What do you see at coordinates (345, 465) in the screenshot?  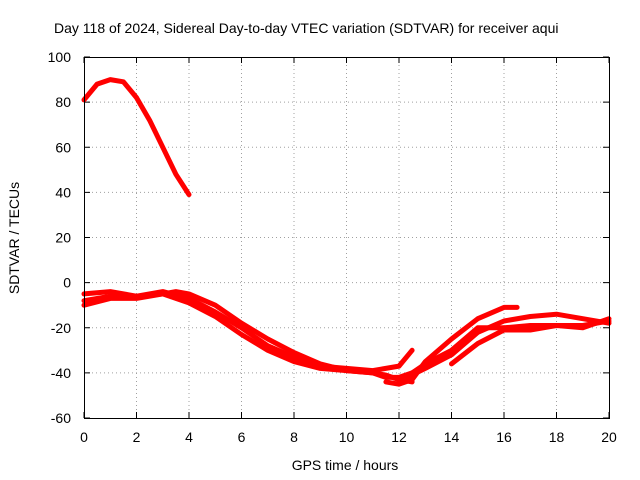 I see `x-axis-title: GPS time / hours` at bounding box center [345, 465].